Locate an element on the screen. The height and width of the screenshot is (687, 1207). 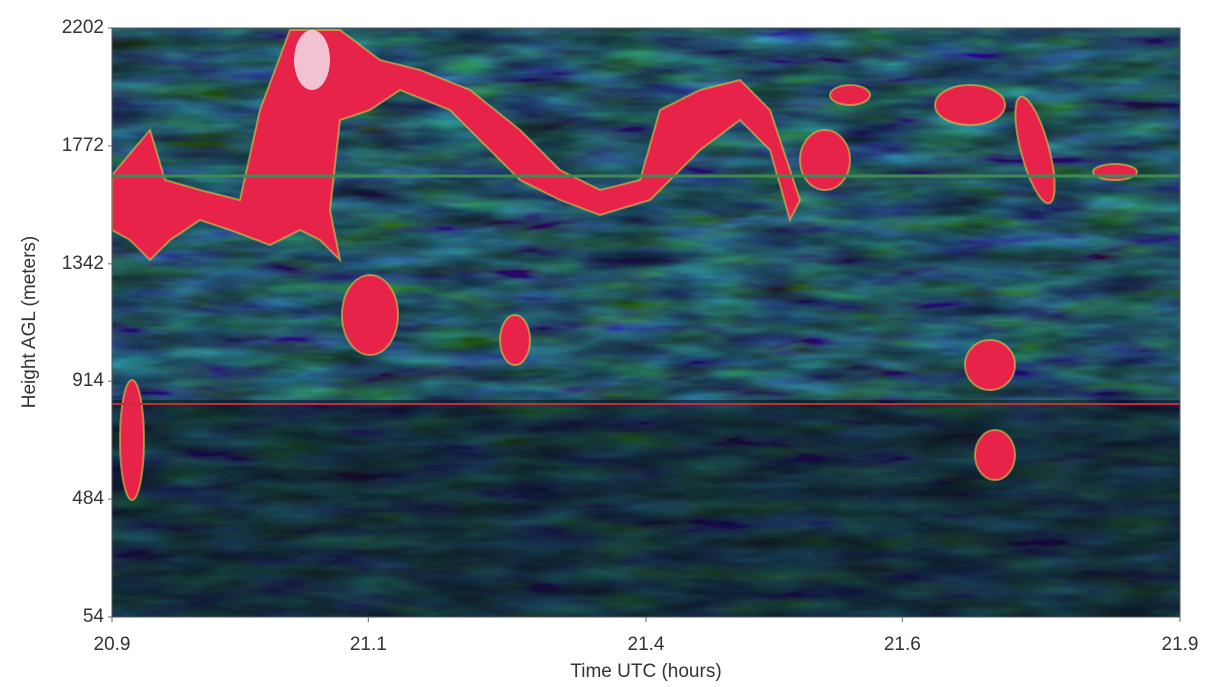
x-tick-label: 21.6 is located at coordinates (902, 644).